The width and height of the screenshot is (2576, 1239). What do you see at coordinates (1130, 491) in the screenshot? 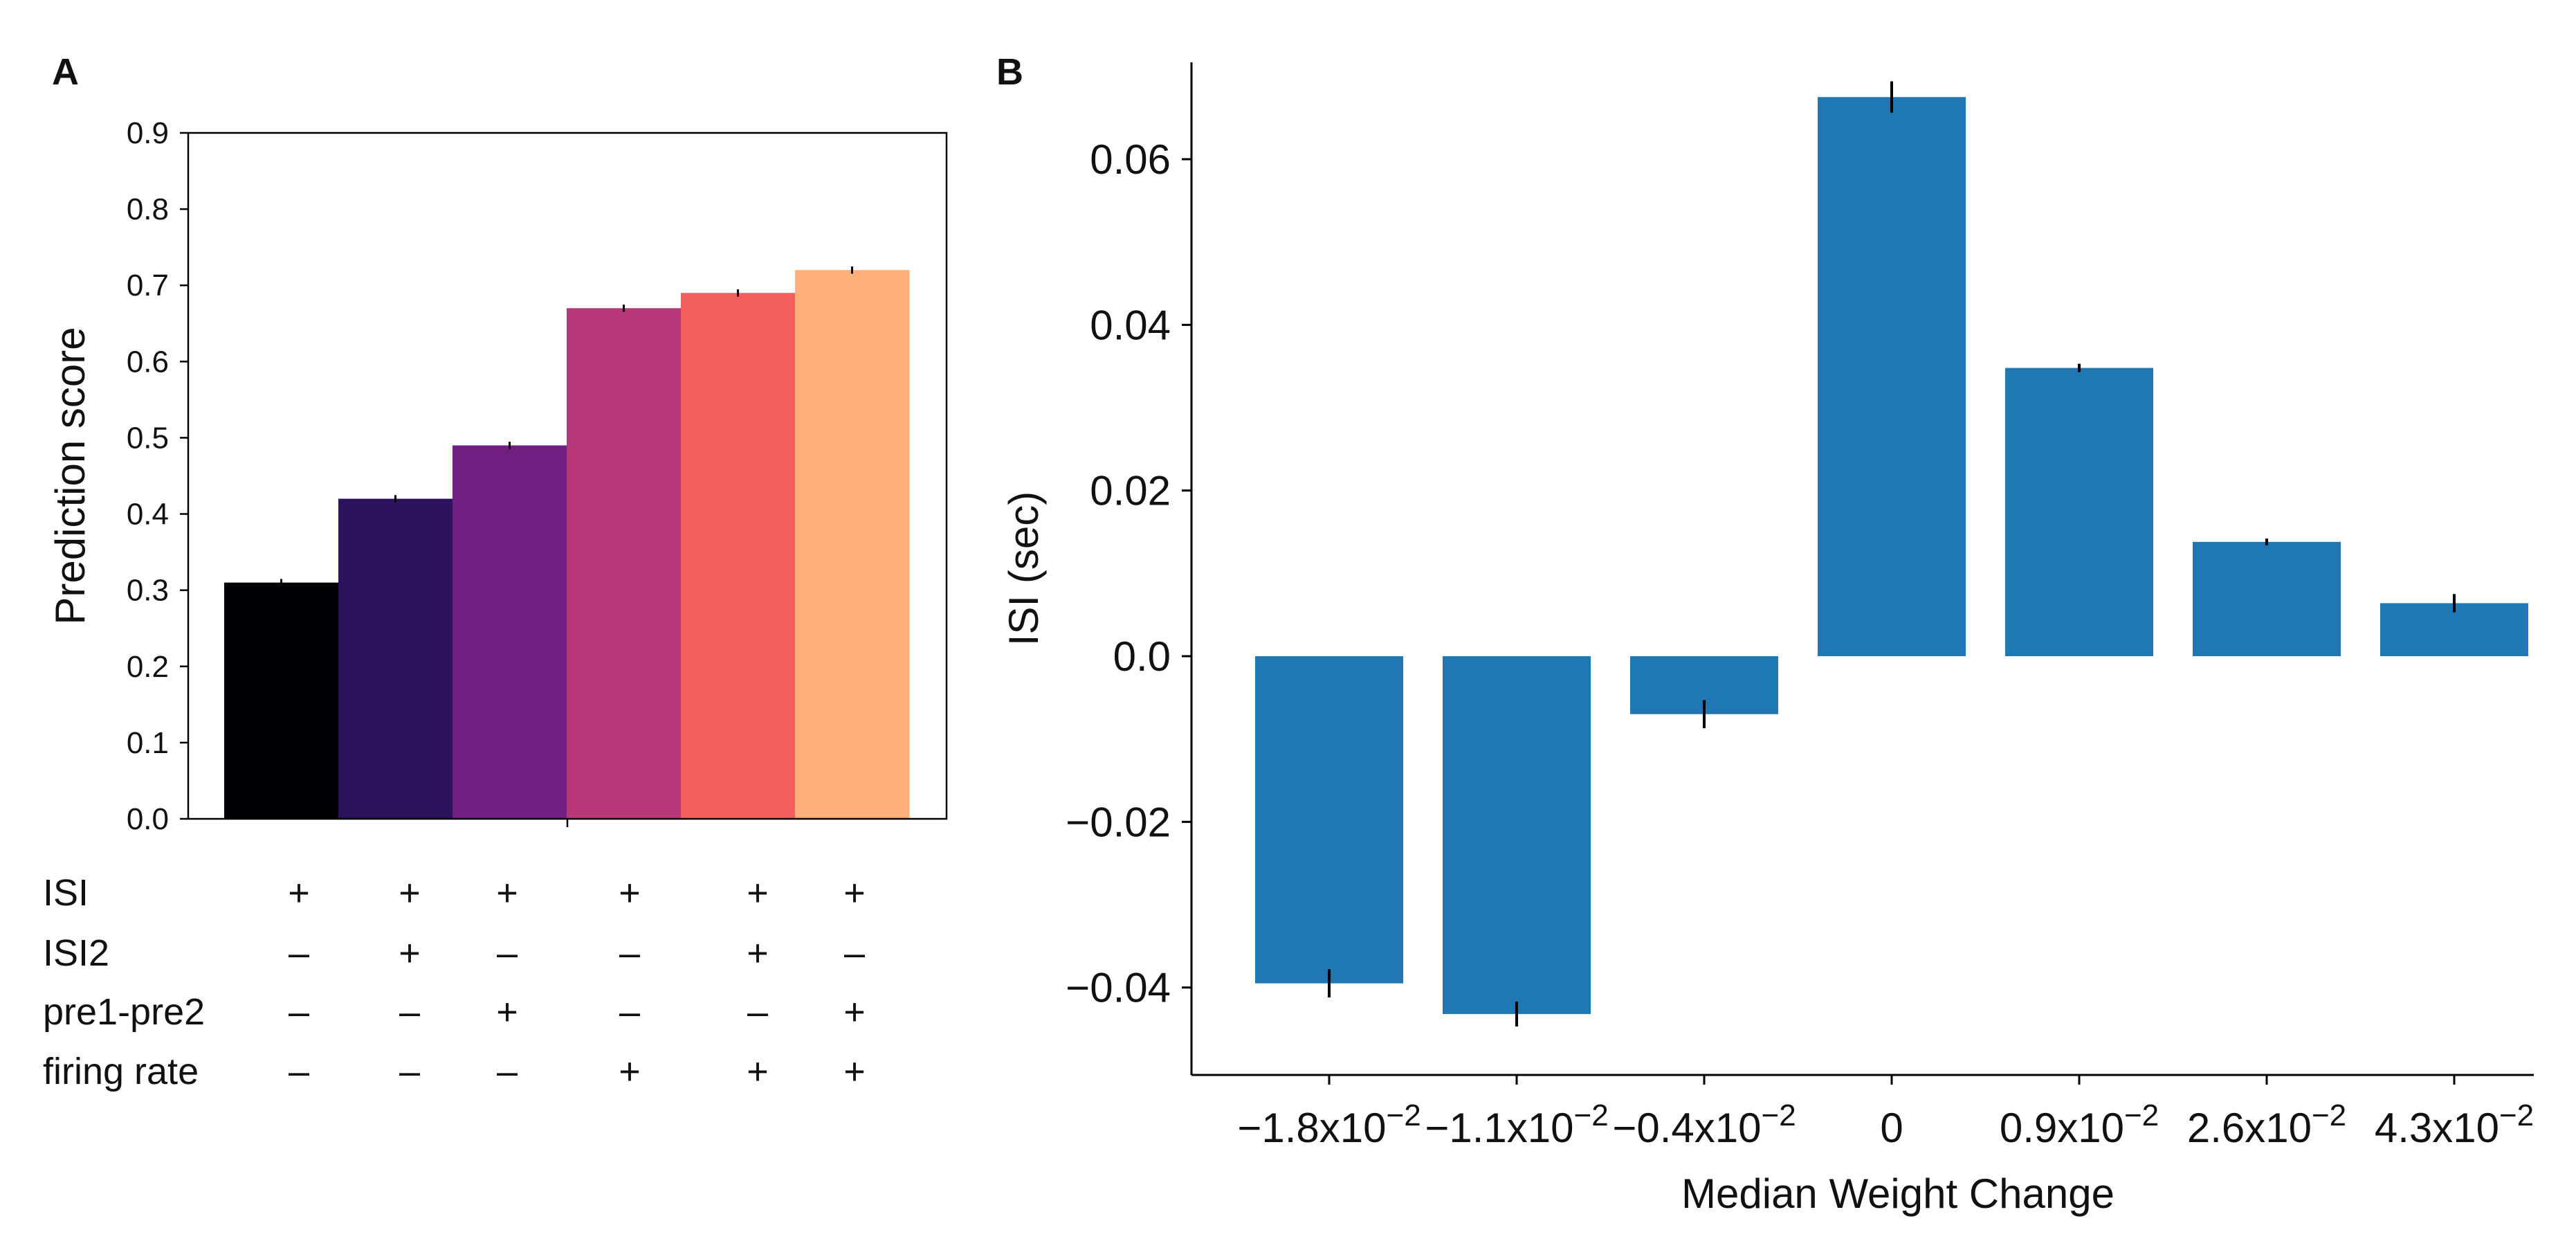
I see `y-tick-label: 0.02` at bounding box center [1130, 491].